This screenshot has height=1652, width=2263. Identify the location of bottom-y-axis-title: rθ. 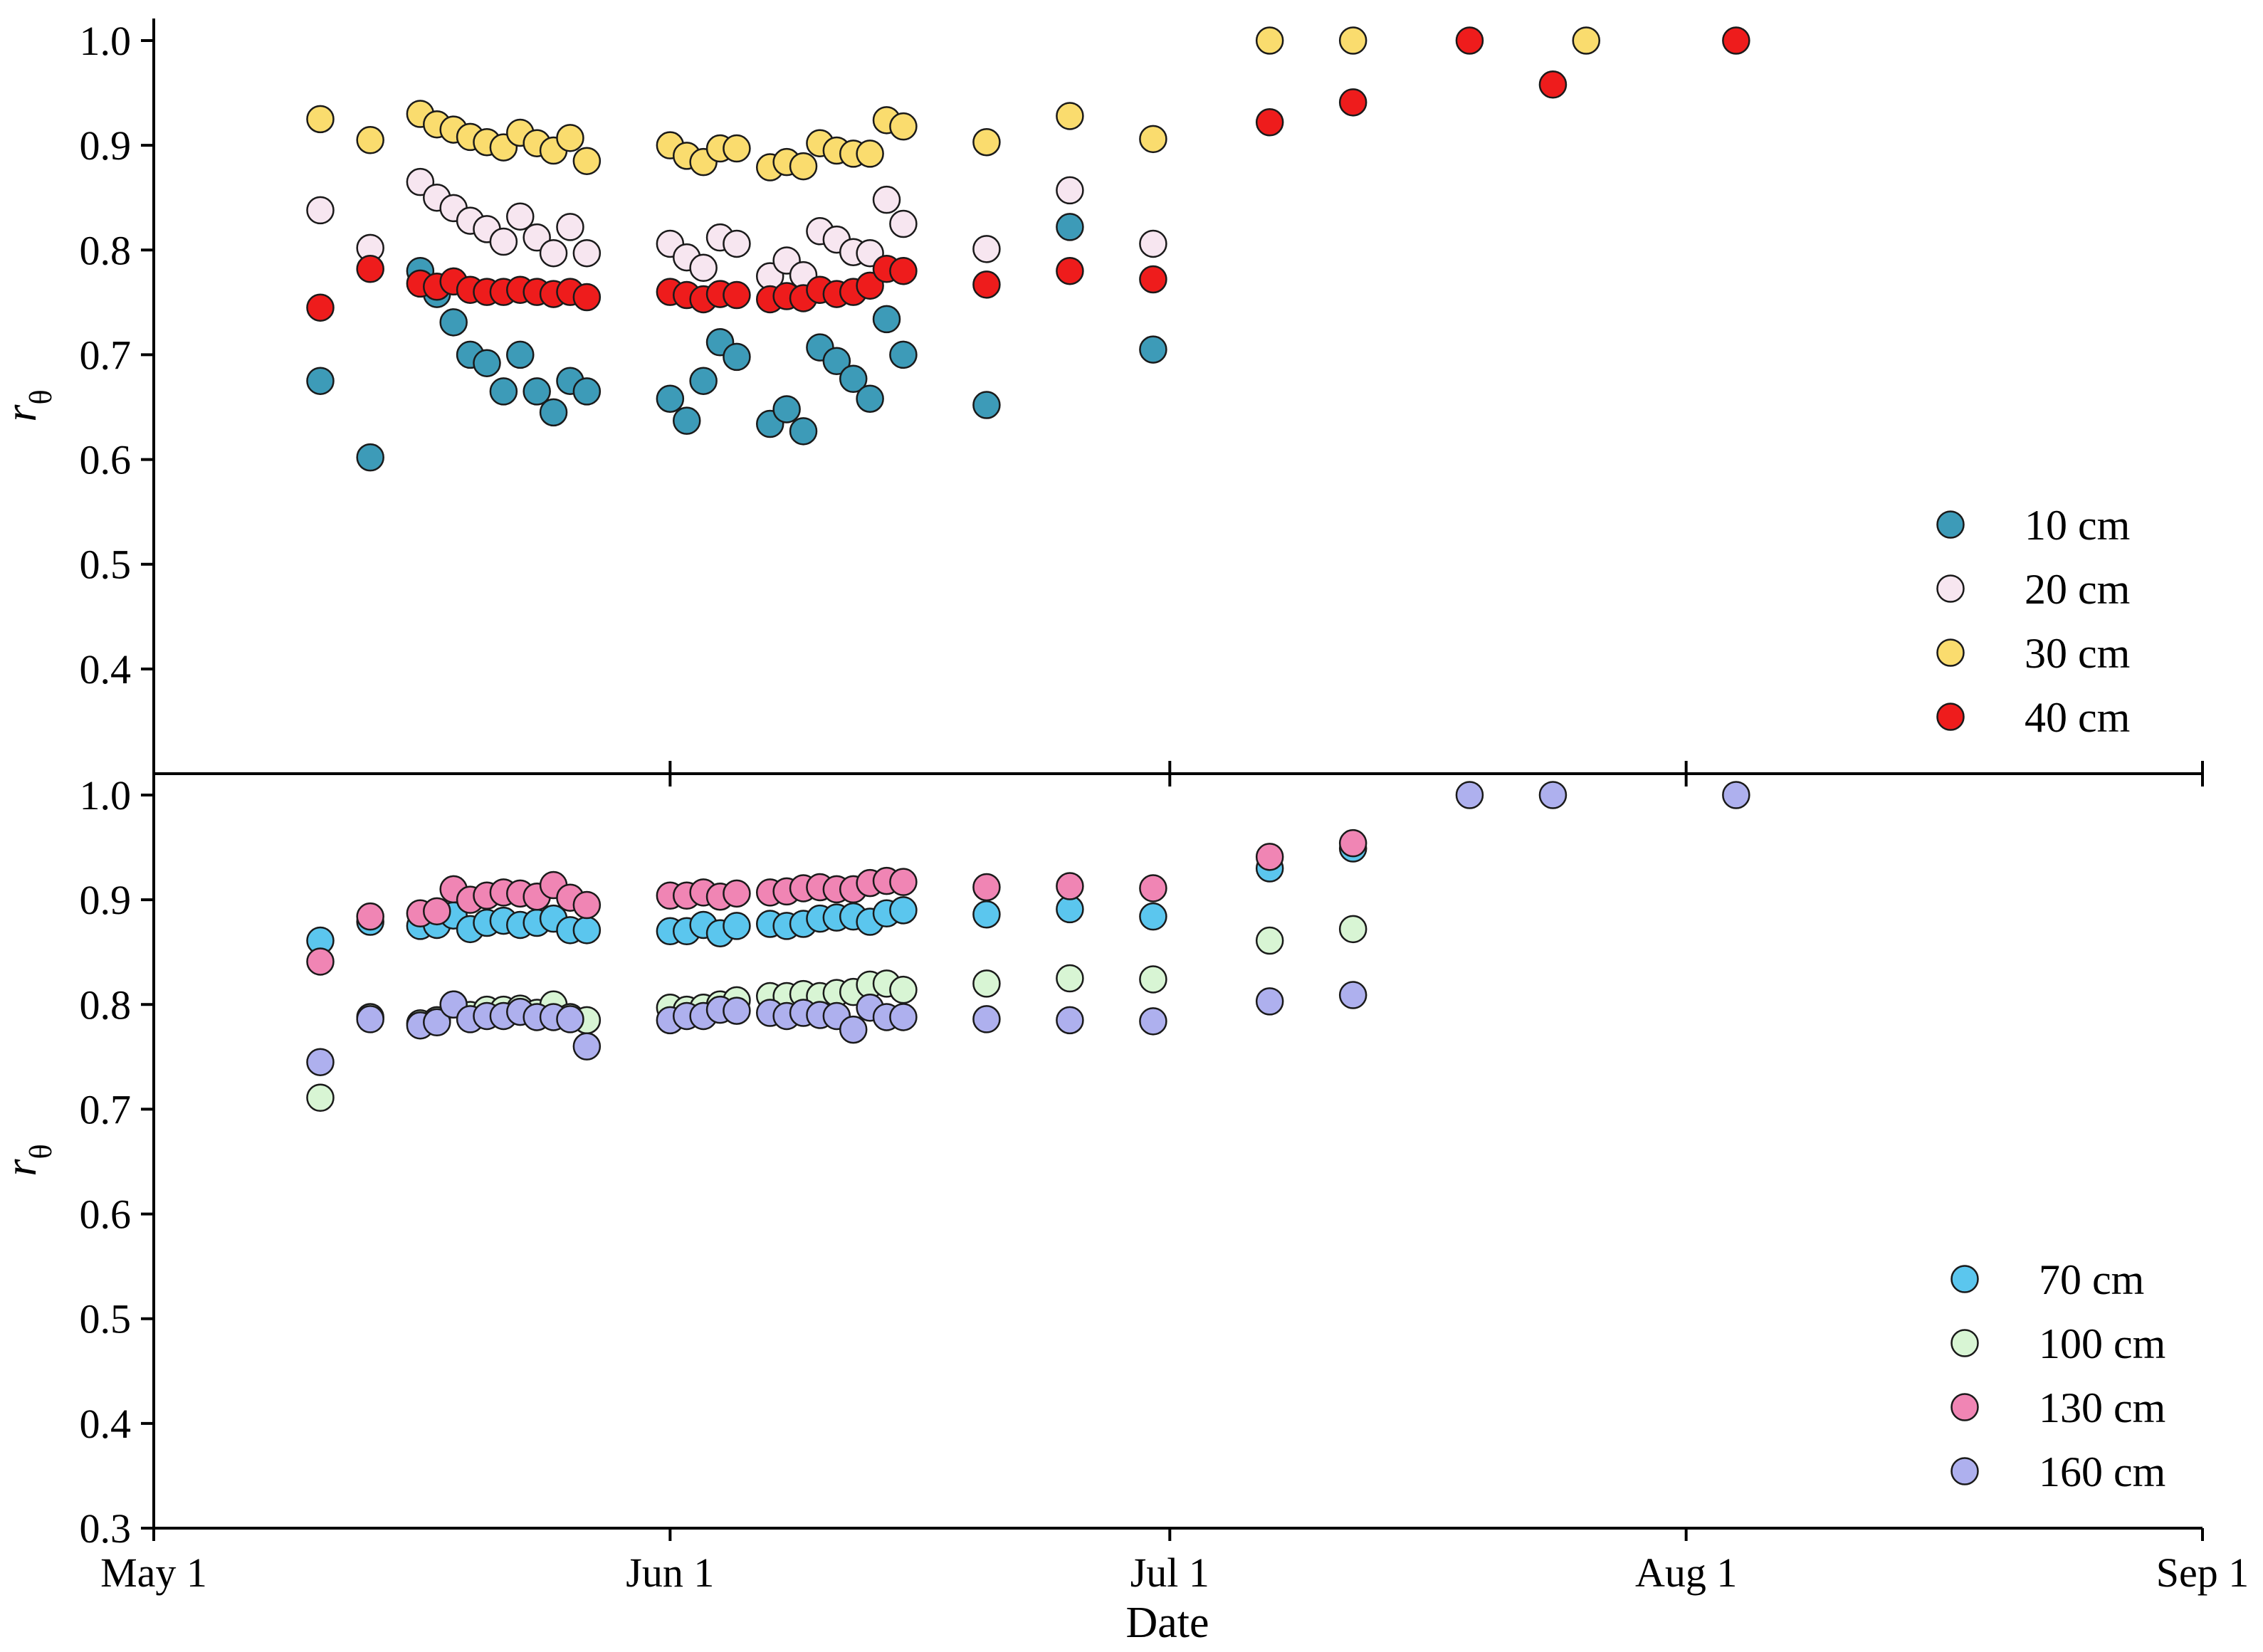
(29, 1160).